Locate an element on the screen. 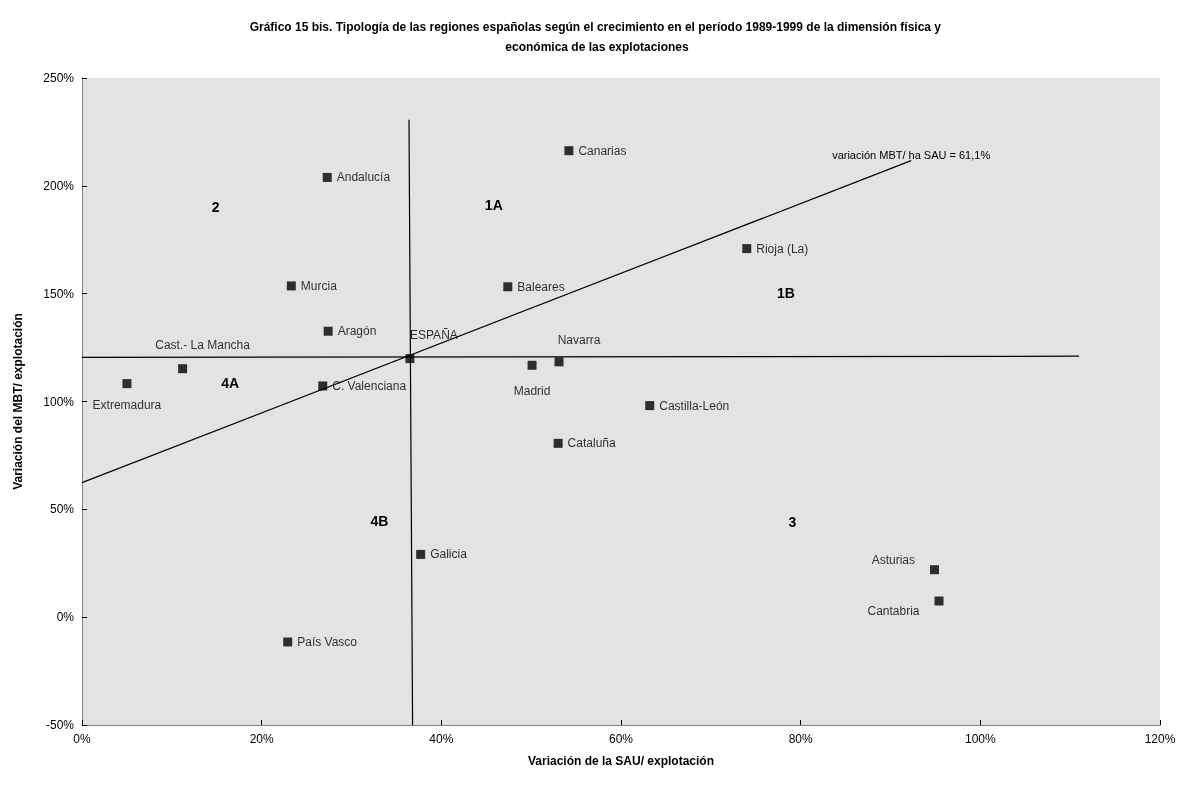 Image resolution: width=1184 pixels, height=787 pixels. data-label: Rioja (La) is located at coordinates (782, 248).